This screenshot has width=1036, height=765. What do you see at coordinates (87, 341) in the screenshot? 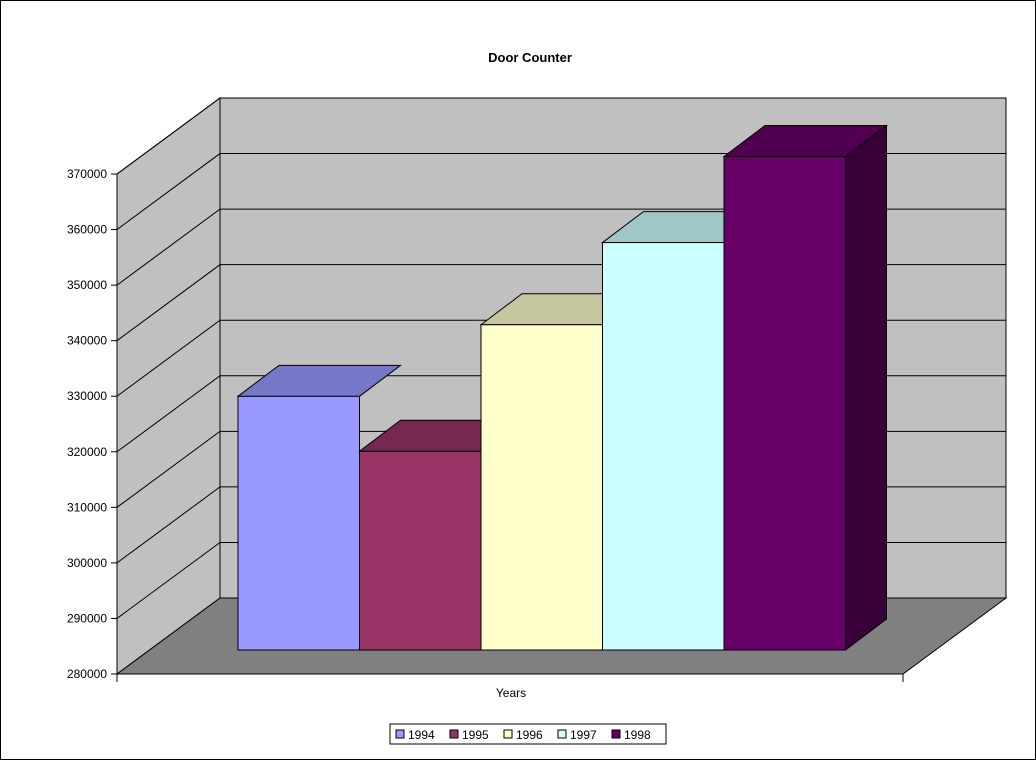
I see `y-tick-label: 340000` at bounding box center [87, 341].